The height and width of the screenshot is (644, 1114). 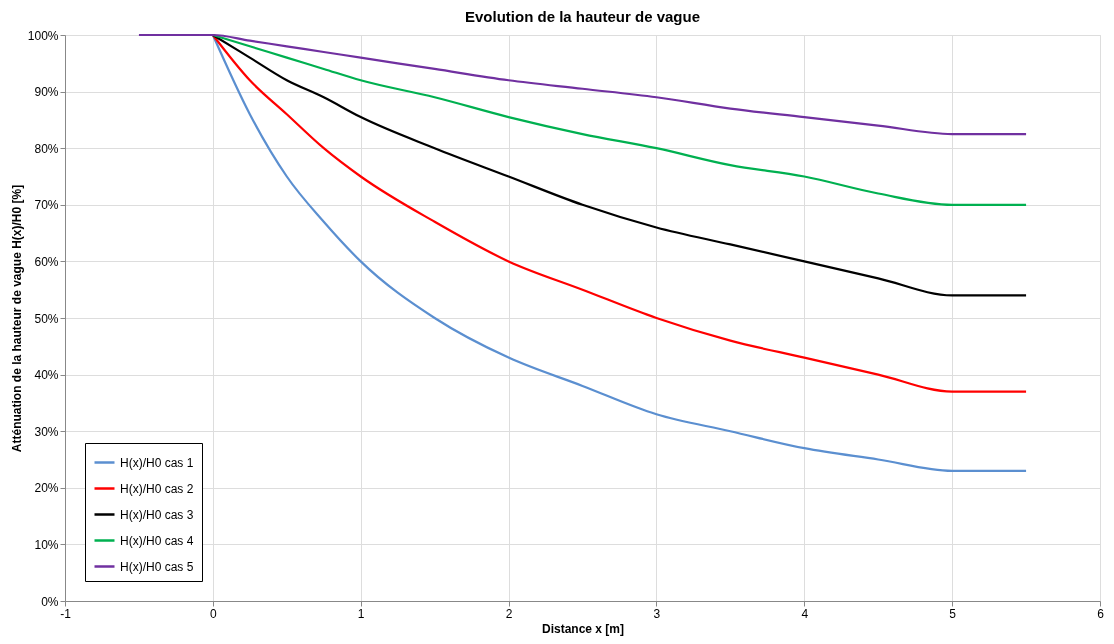 I want to click on x-tick-label: 0, so click(x=214, y=613).